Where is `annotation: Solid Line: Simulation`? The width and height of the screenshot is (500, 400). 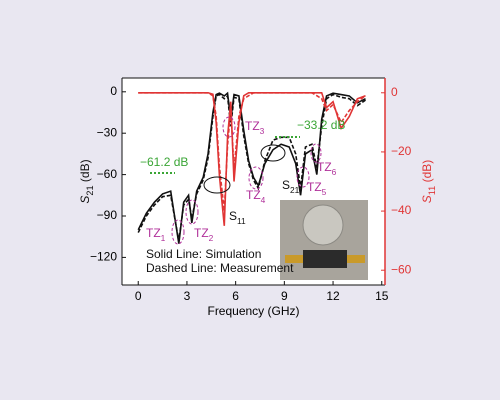
annotation: Solid Line: Simulation is located at coordinates (203, 254).